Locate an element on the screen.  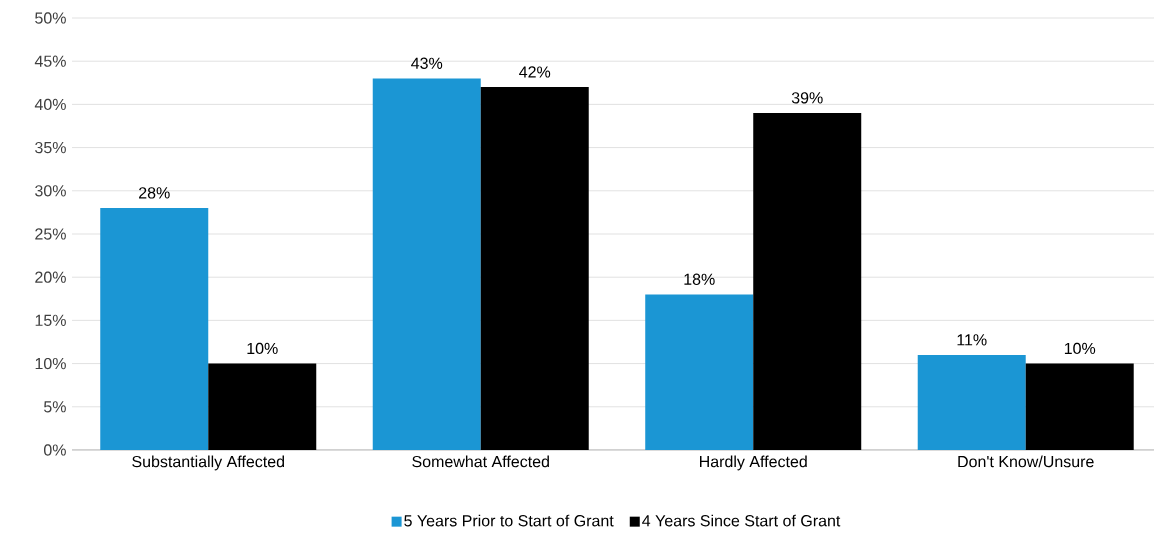
y-tick-label: 10% is located at coordinates (50, 363).